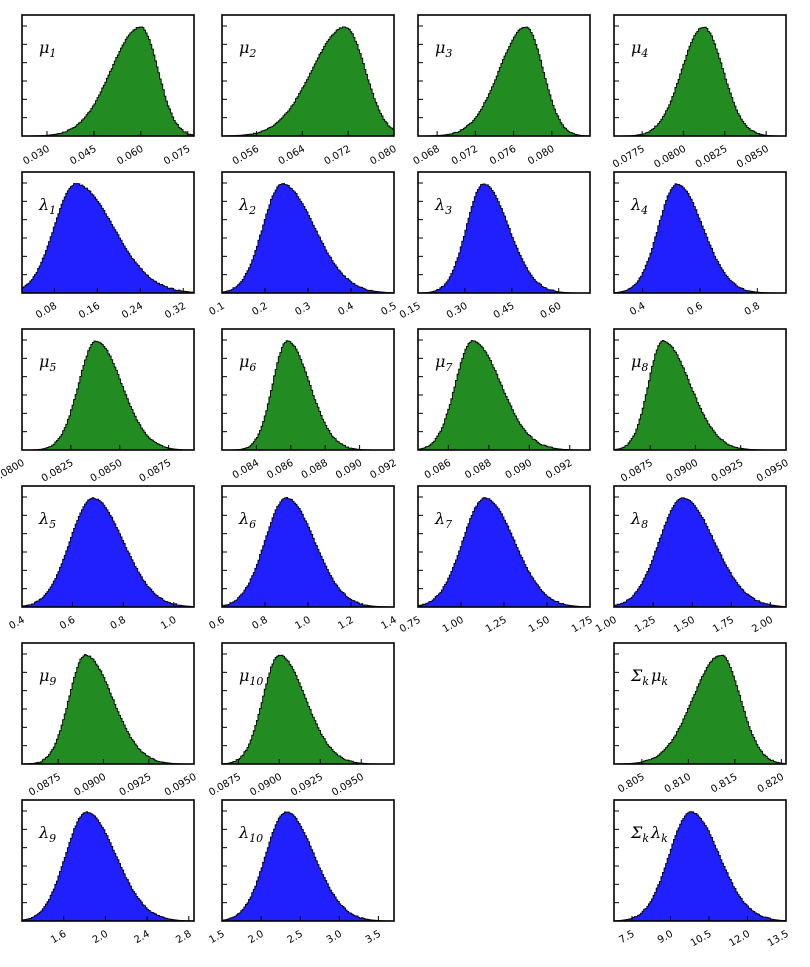 The height and width of the screenshot is (967, 810). Describe the element at coordinates (678, 784) in the screenshot. I see `x-tick-label: 0.810` at that location.